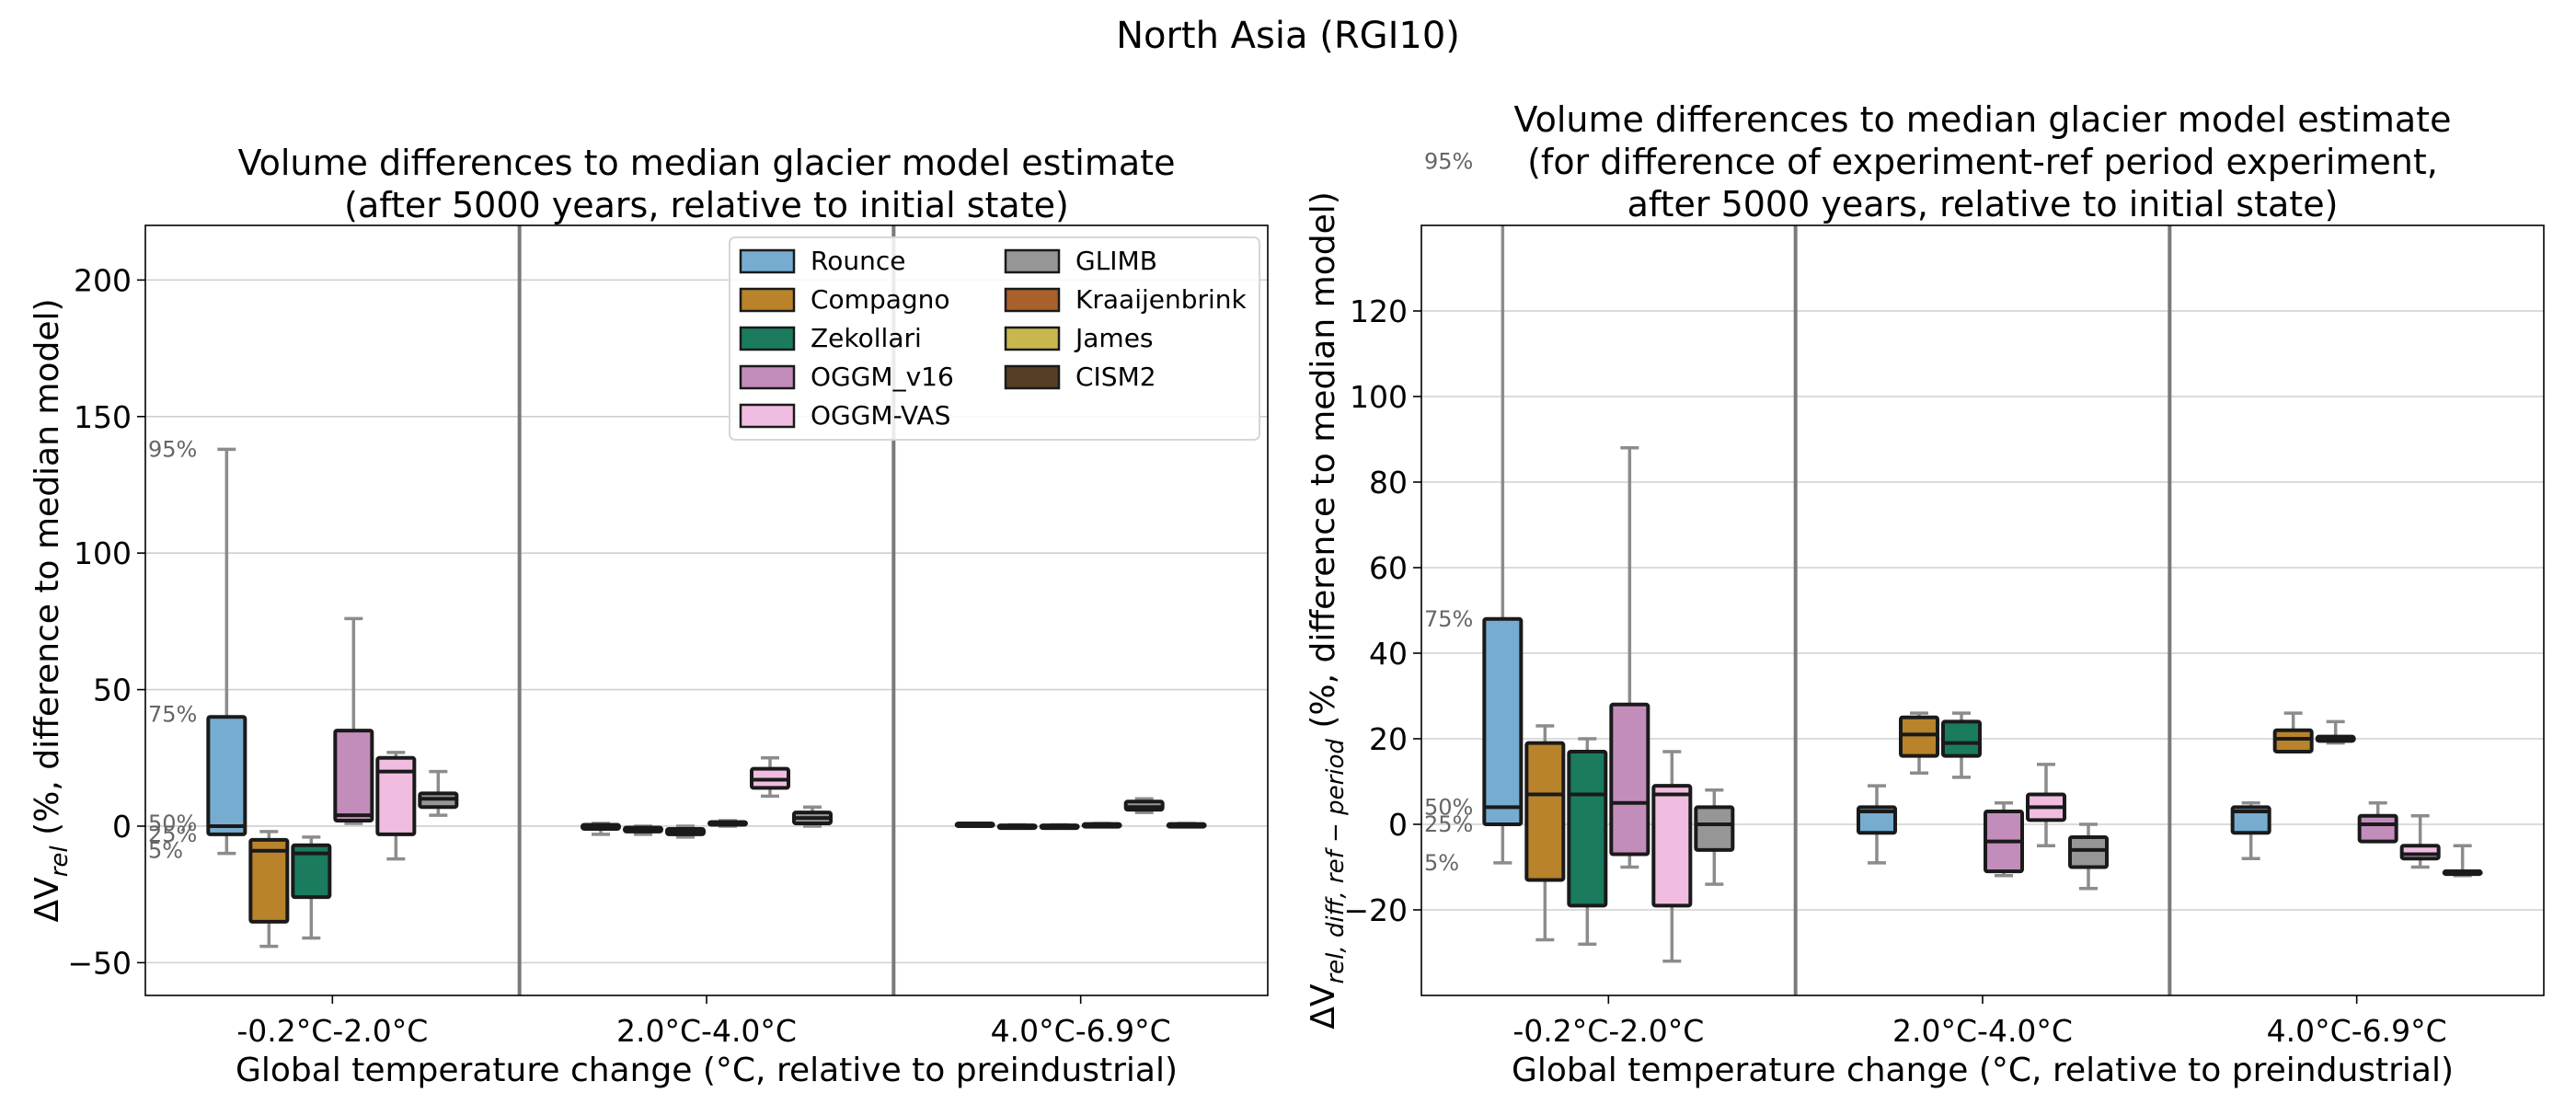 The image size is (2576, 1104). Describe the element at coordinates (767, 416) in the screenshot. I see `legend-swatch-oggm-vas` at that location.